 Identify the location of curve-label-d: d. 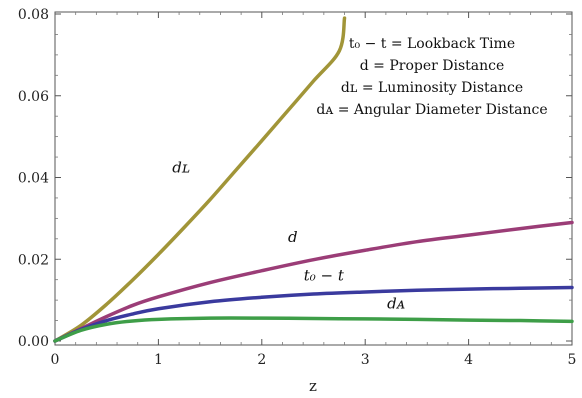
(293, 237).